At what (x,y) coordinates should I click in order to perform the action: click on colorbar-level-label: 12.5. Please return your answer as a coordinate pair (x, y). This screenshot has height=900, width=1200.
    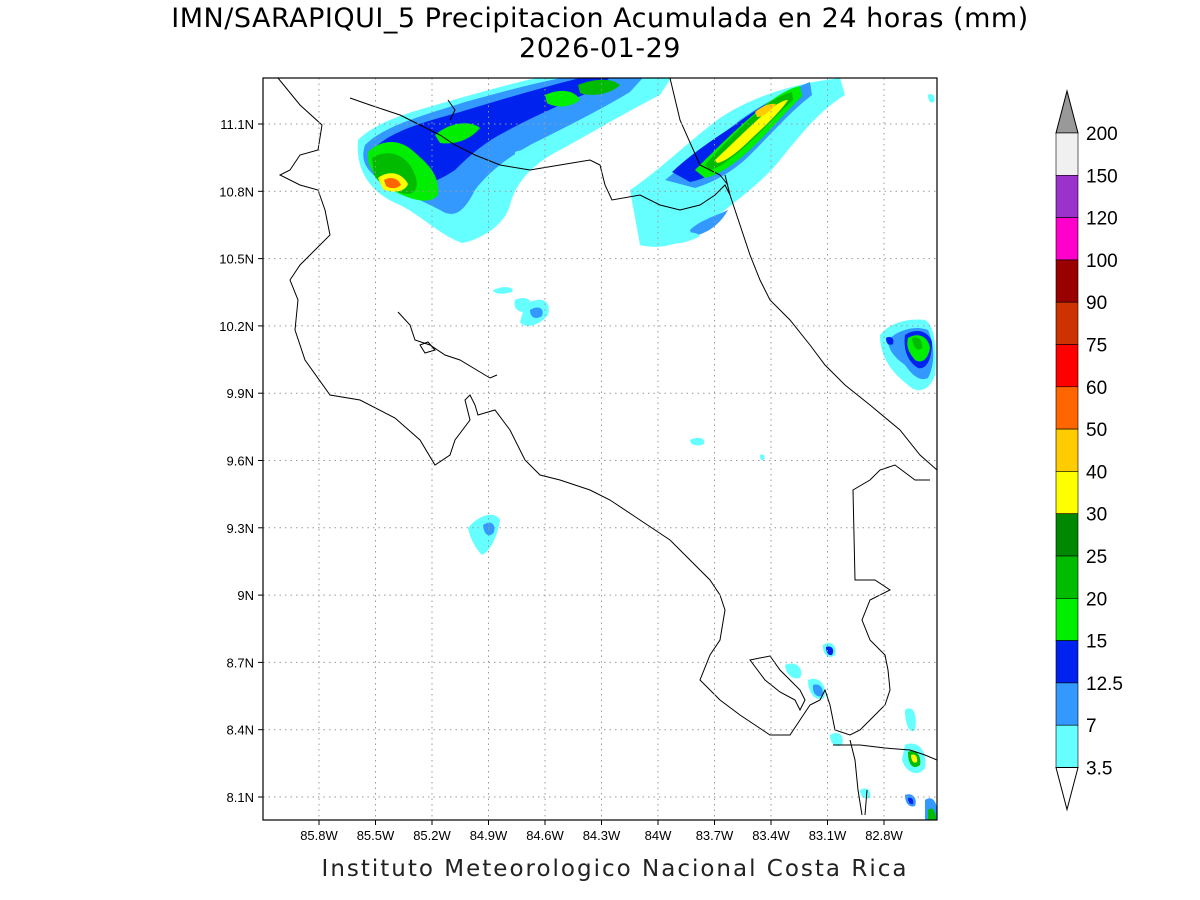
    Looking at the image, I should click on (1104, 684).